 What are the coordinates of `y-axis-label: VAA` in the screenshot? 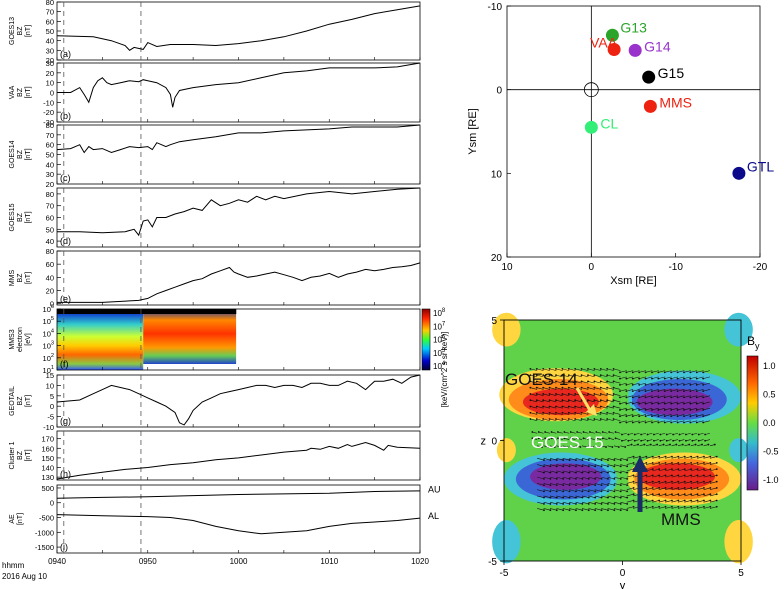 It's located at (12, 92).